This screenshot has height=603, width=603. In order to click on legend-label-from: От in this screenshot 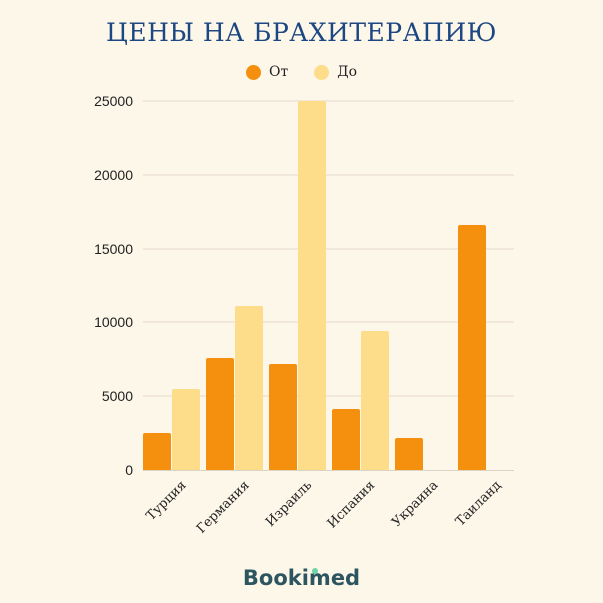, I will do `click(278, 72)`.